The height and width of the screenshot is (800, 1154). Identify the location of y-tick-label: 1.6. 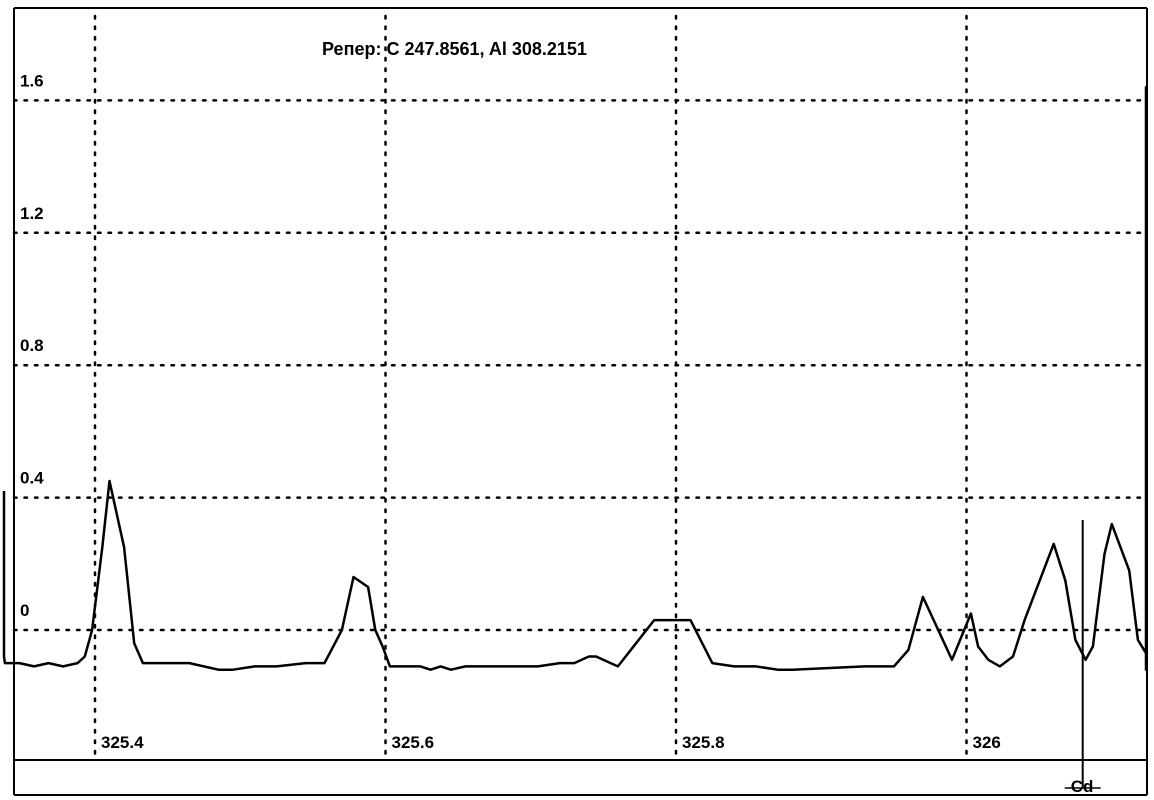
(32, 80).